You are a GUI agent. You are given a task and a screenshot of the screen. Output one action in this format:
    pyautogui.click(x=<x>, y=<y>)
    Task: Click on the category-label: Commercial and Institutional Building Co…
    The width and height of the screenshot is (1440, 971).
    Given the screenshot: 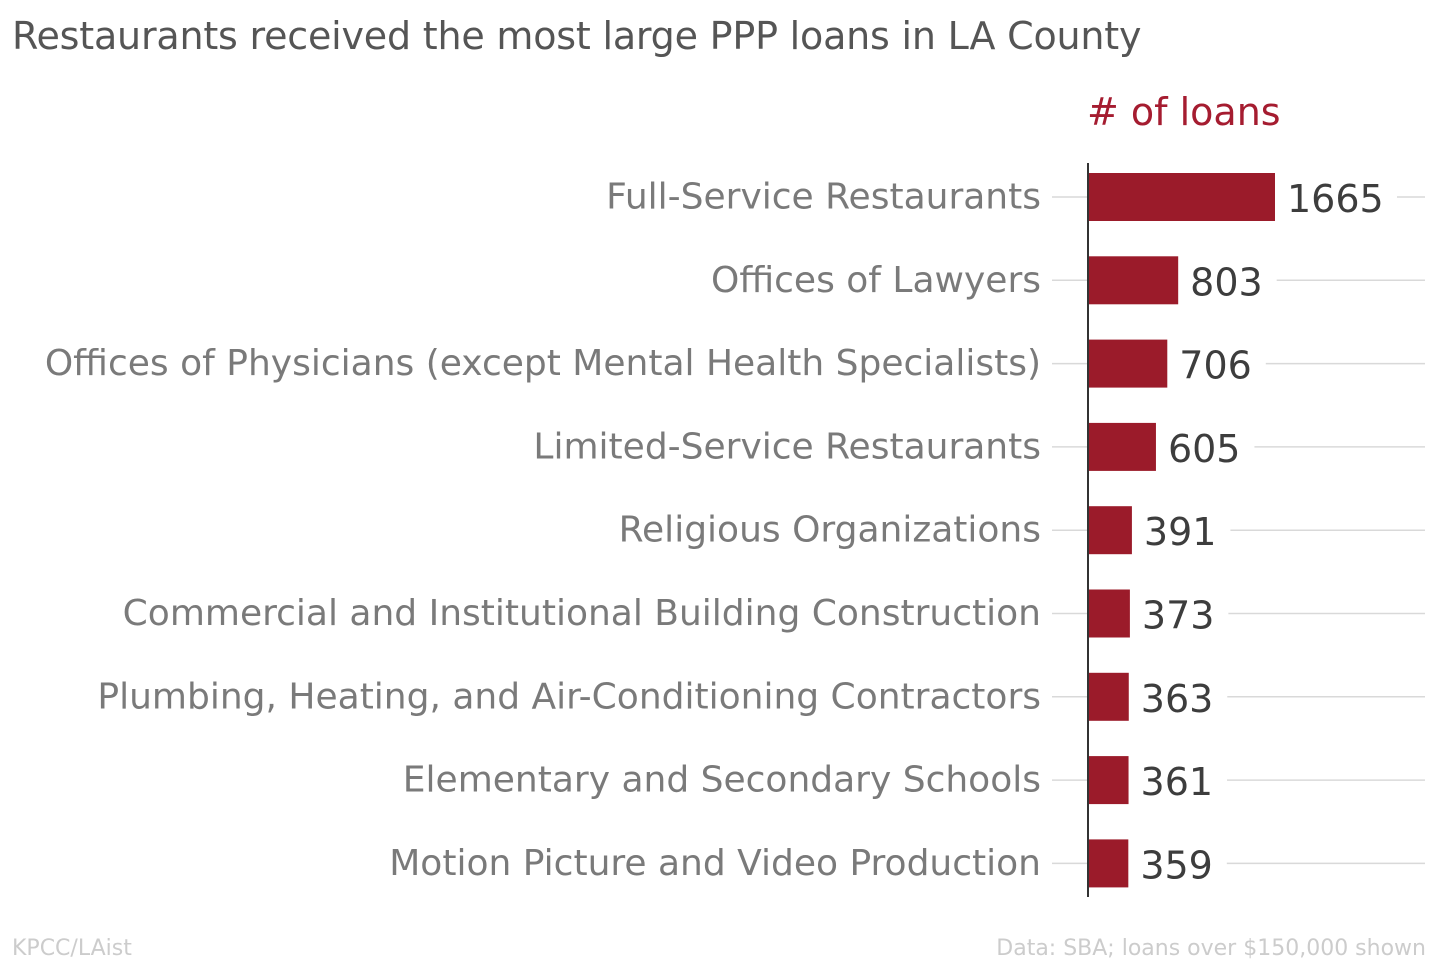 What is the action you would take?
    pyautogui.click(x=582, y=613)
    